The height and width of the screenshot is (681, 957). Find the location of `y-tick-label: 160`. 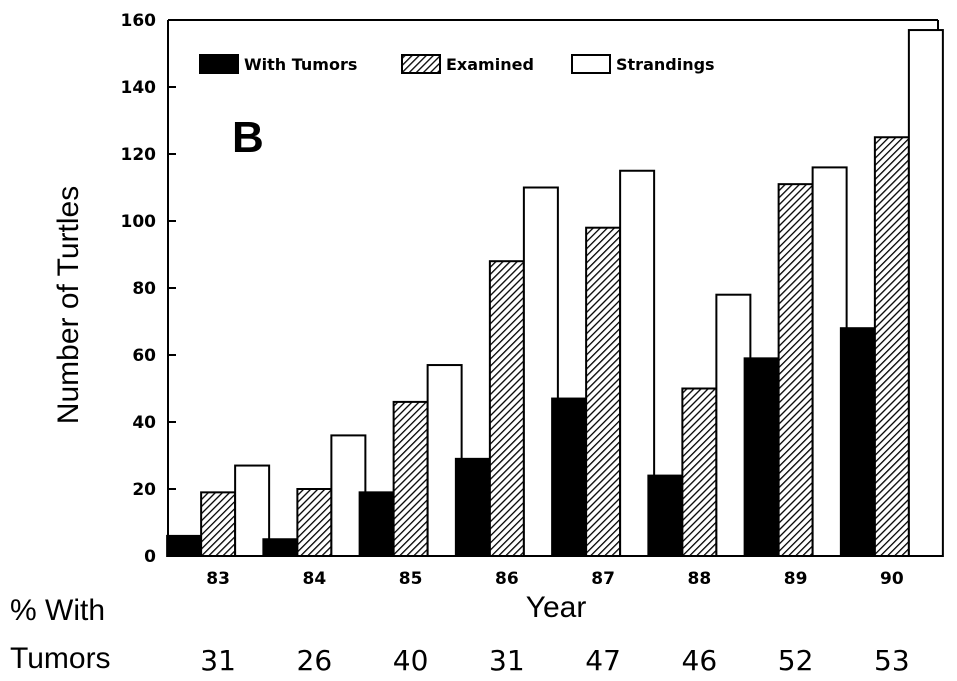

y-tick-label: 160 is located at coordinates (139, 21).